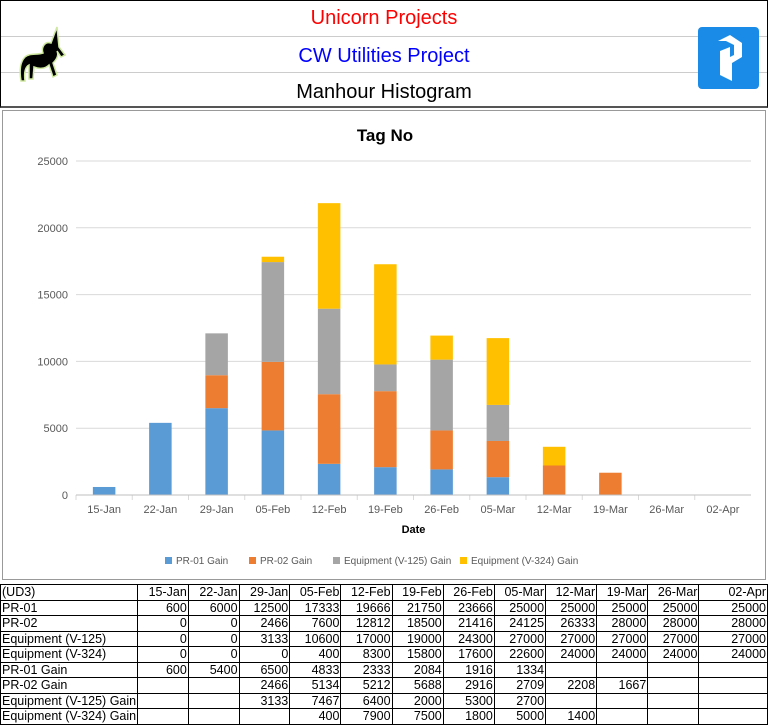  I want to click on table-cell: 1400, so click(571, 716).